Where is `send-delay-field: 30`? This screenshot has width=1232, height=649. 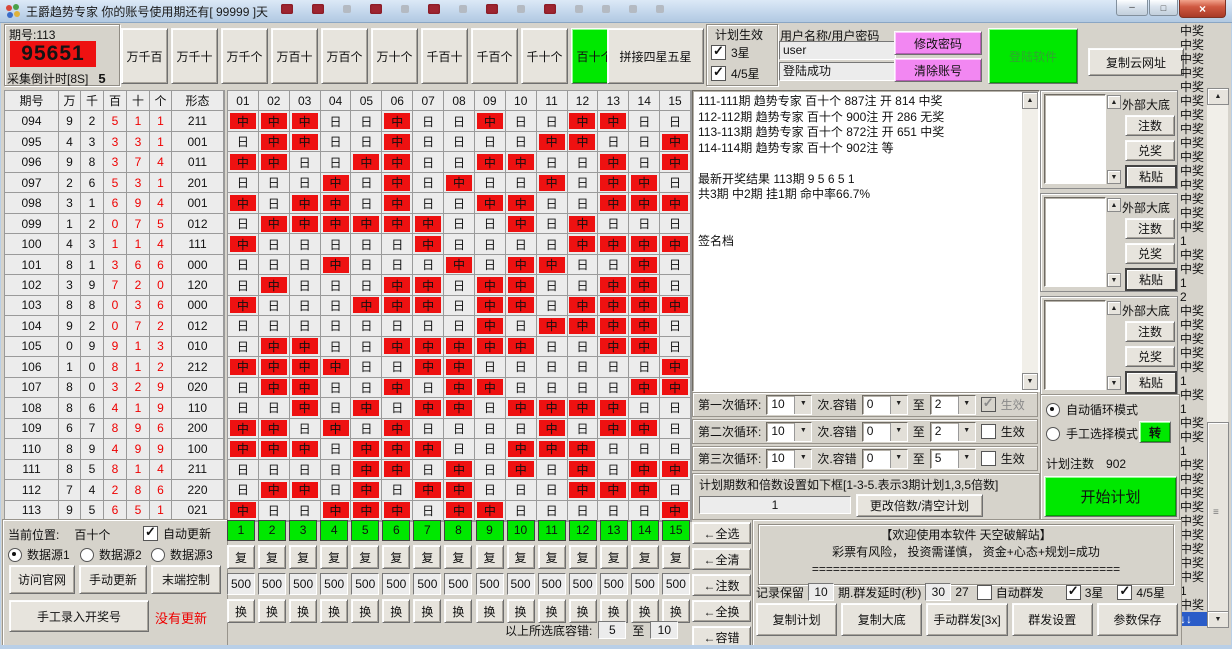 send-delay-field: 30 is located at coordinates (938, 592).